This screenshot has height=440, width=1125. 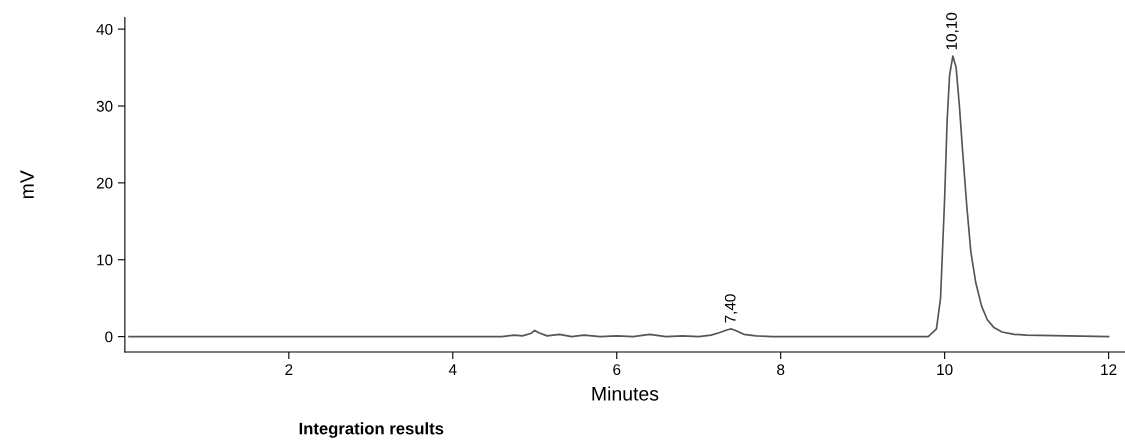 What do you see at coordinates (1109, 369) in the screenshot?
I see `x-tick-label: 12` at bounding box center [1109, 369].